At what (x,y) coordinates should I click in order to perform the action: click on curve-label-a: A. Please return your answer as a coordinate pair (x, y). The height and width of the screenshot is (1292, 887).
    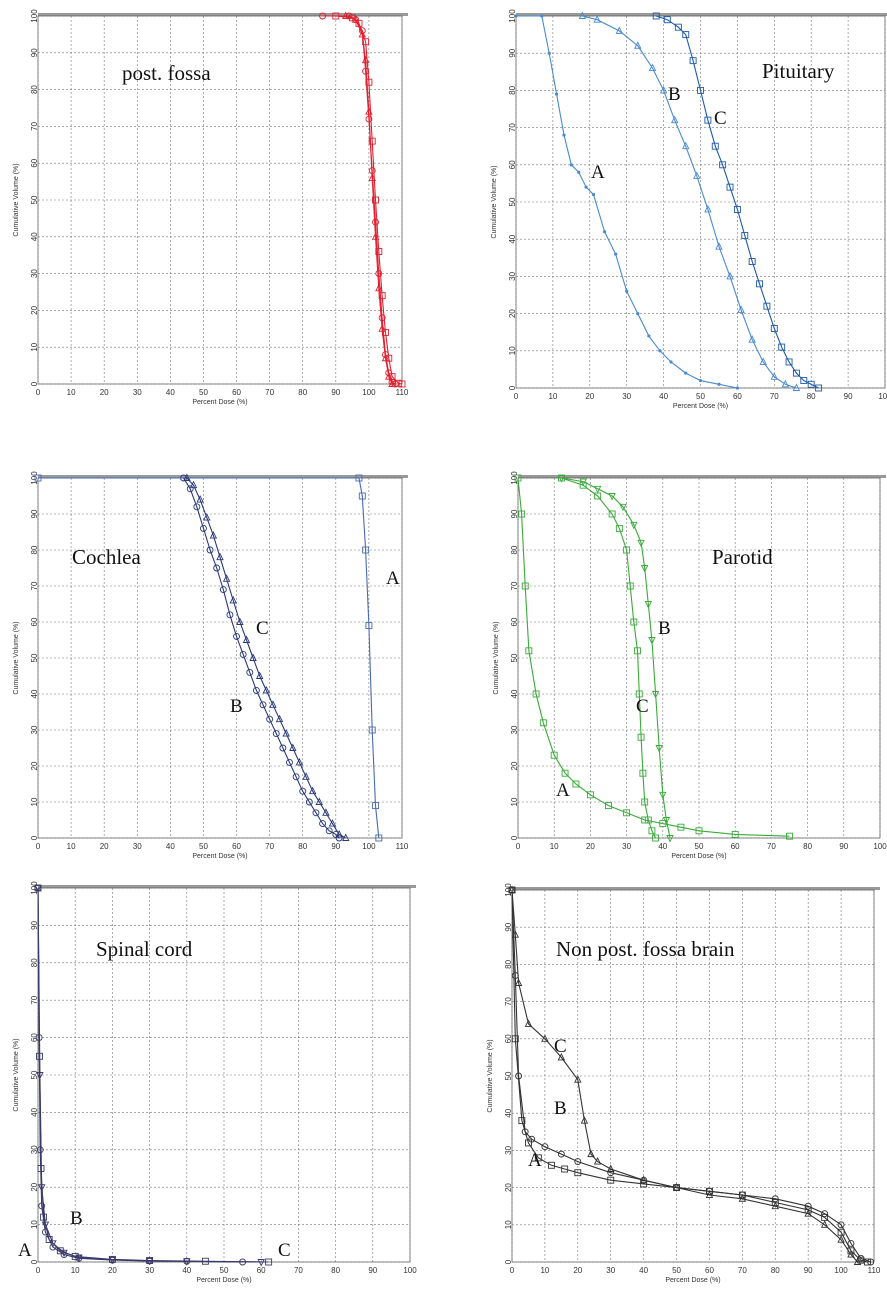
    Looking at the image, I should click on (393, 578).